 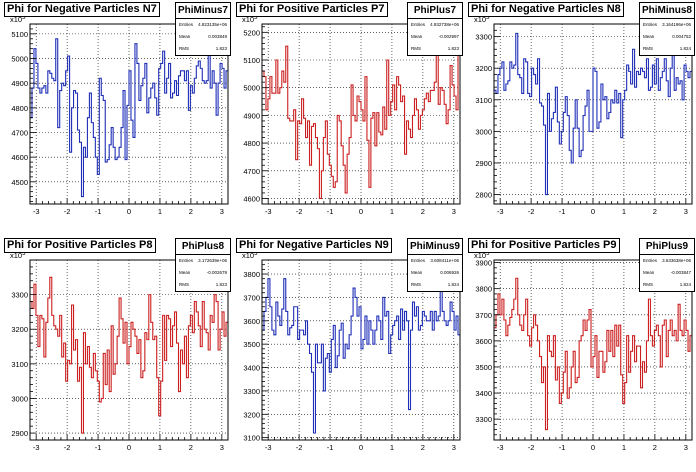 I want to click on y-tick-label: 5200, so click(x=251, y=32).